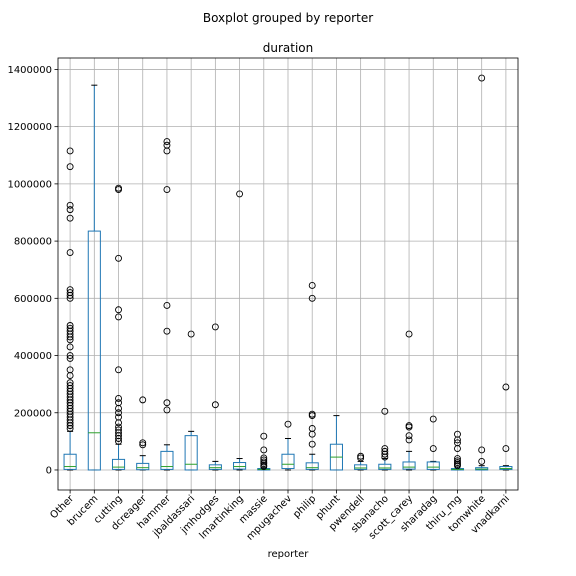  Describe the element at coordinates (288, 18) in the screenshot. I see `chart-suptitle: Boxplot grouped by reporter` at that location.